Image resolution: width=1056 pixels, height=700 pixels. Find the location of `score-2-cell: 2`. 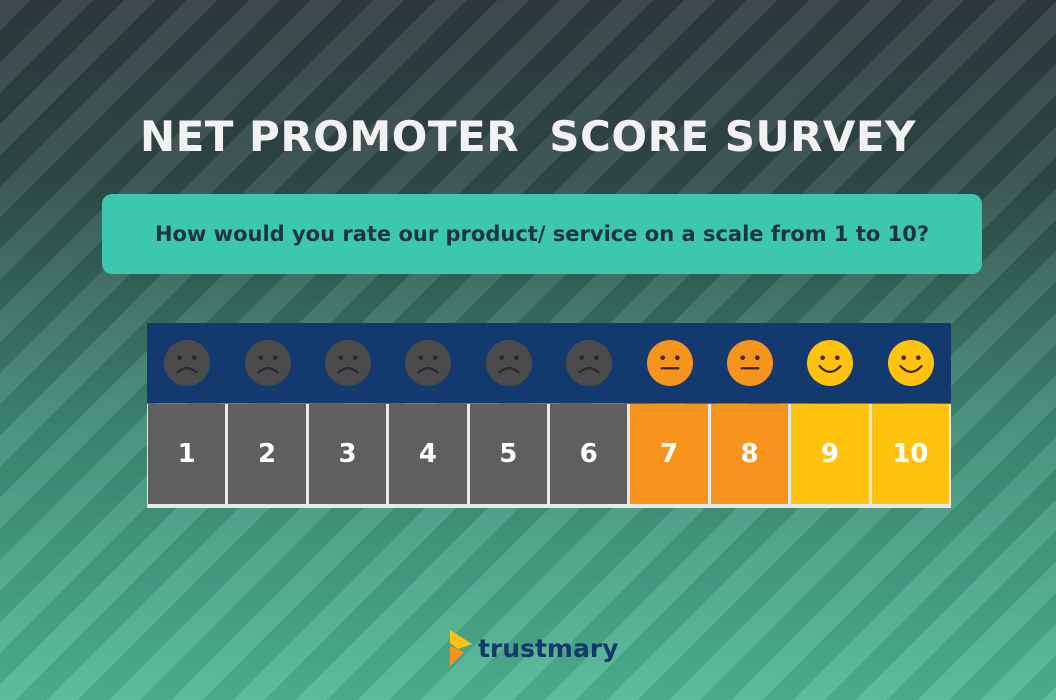

score-2-cell: 2 is located at coordinates (267, 454).